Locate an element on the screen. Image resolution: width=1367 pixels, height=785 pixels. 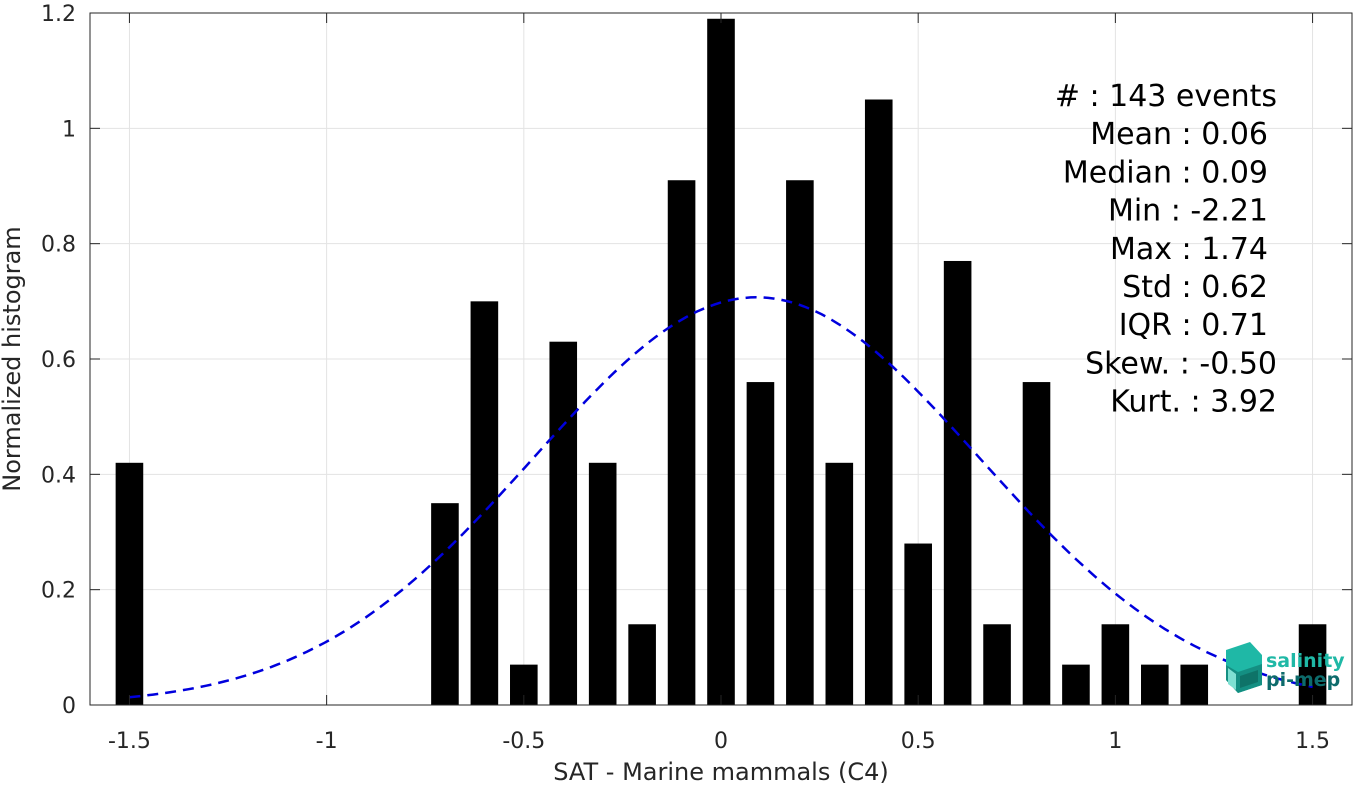
stat-line: # : 143 events is located at coordinates (1166, 96).